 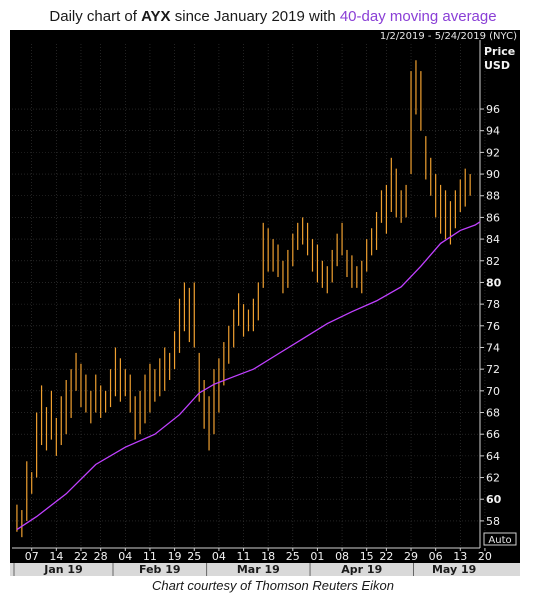 What do you see at coordinates (411, 556) in the screenshot?
I see `x-tick-label: 29` at bounding box center [411, 556].